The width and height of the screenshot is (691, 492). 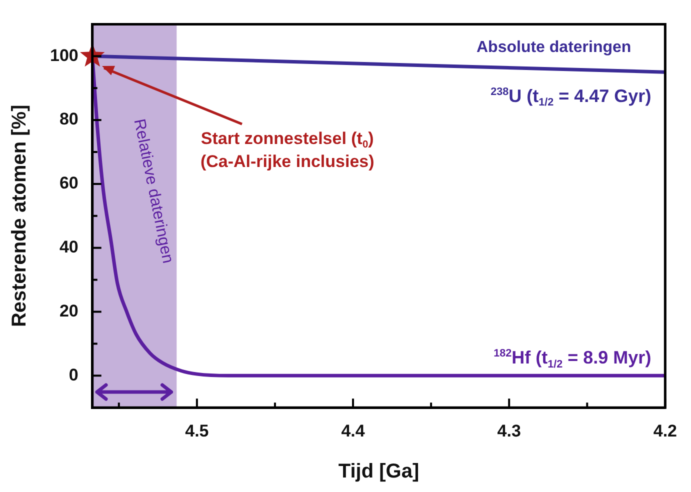 What do you see at coordinates (73, 374) in the screenshot?
I see `y-tick-label: 0` at bounding box center [73, 374].